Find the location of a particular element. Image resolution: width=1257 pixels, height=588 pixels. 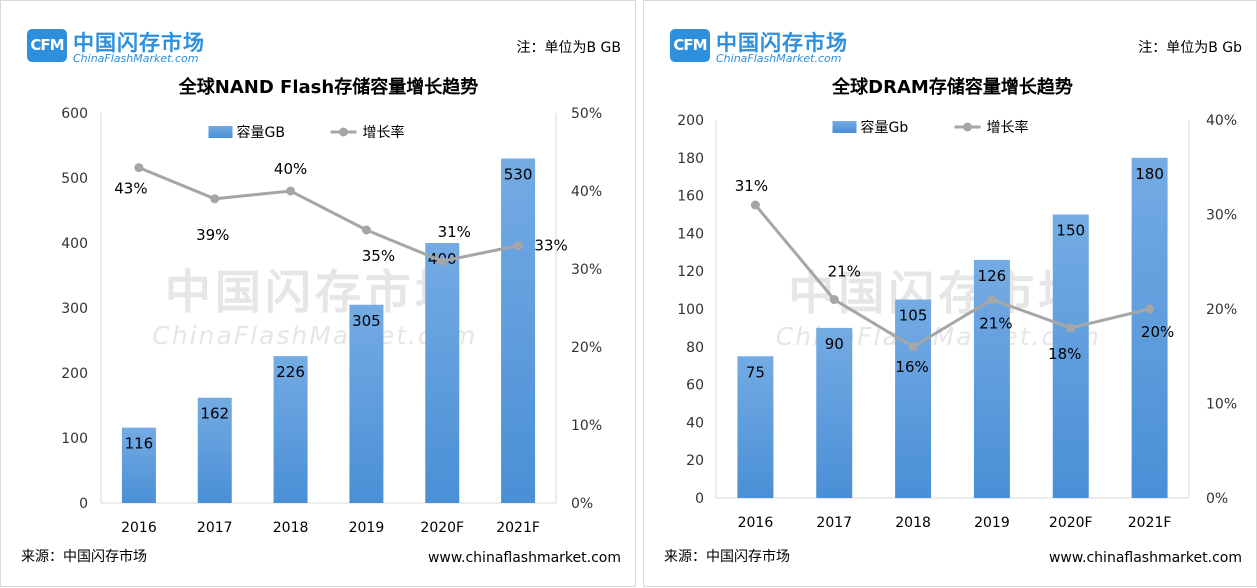

y-tick-label: 0 is located at coordinates (699, 499).